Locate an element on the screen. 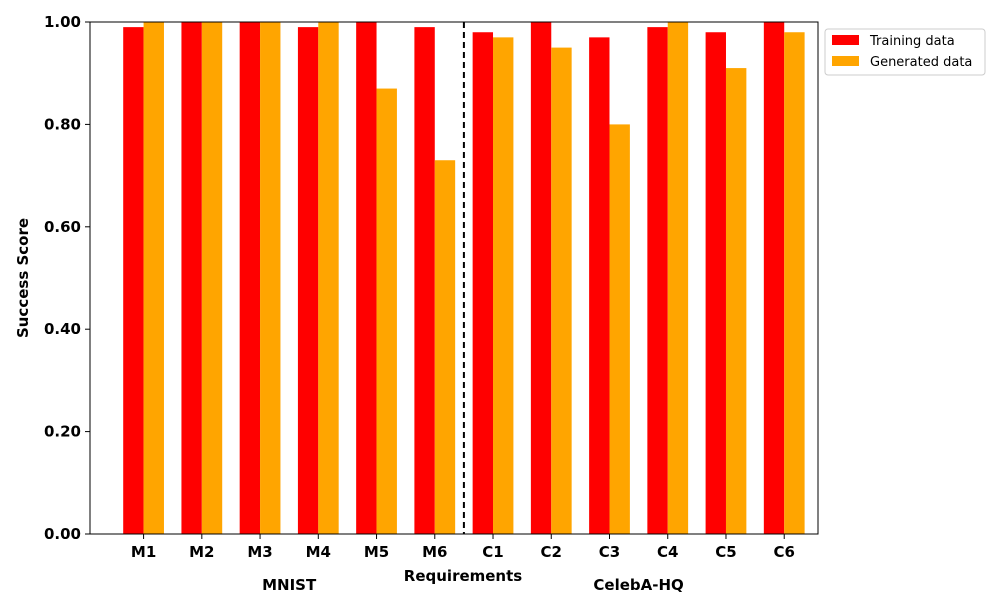 The height and width of the screenshot is (600, 1000). bar-training-c5 is located at coordinates (715, 283).